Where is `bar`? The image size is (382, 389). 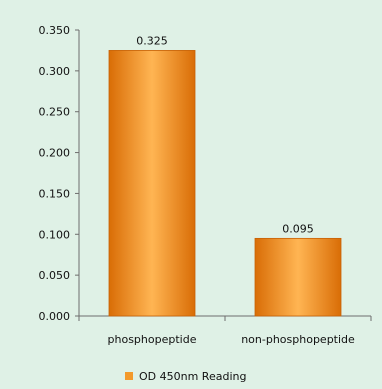
bar is located at coordinates (298, 277).